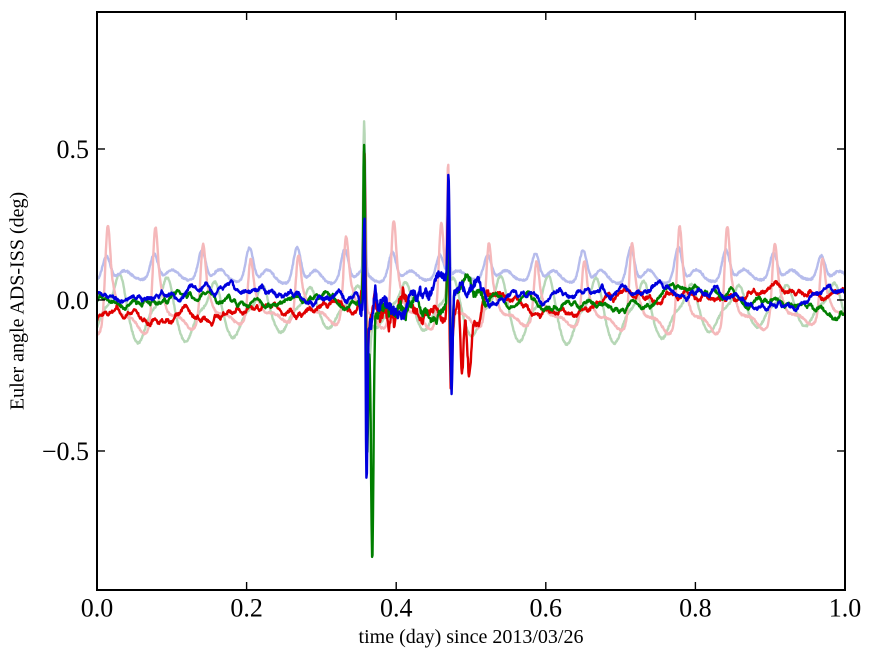 The image size is (875, 662). Describe the element at coordinates (97, 607) in the screenshot. I see `x-tick-label: 0.0` at that location.